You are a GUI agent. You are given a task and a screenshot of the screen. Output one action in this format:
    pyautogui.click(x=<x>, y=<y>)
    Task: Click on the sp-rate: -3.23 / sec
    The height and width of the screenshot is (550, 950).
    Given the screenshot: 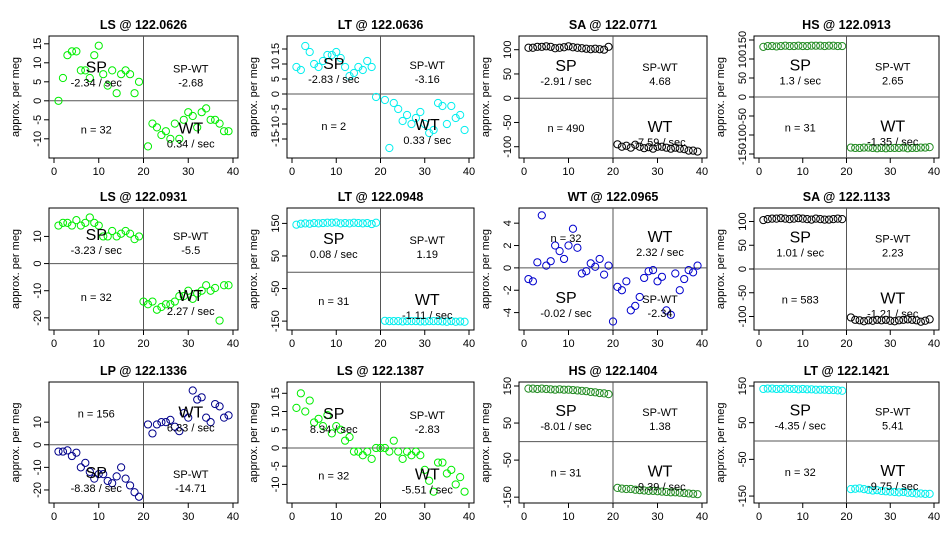 What is the action you would take?
    pyautogui.click(x=97, y=251)
    